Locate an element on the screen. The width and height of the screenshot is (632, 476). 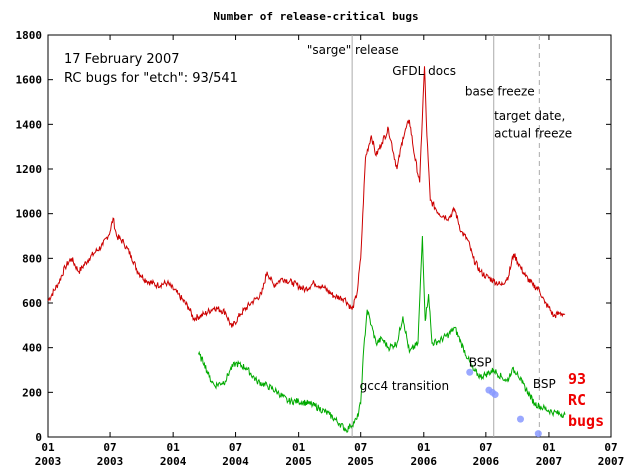
y-tick-label: 1800 is located at coordinates (29, 35).